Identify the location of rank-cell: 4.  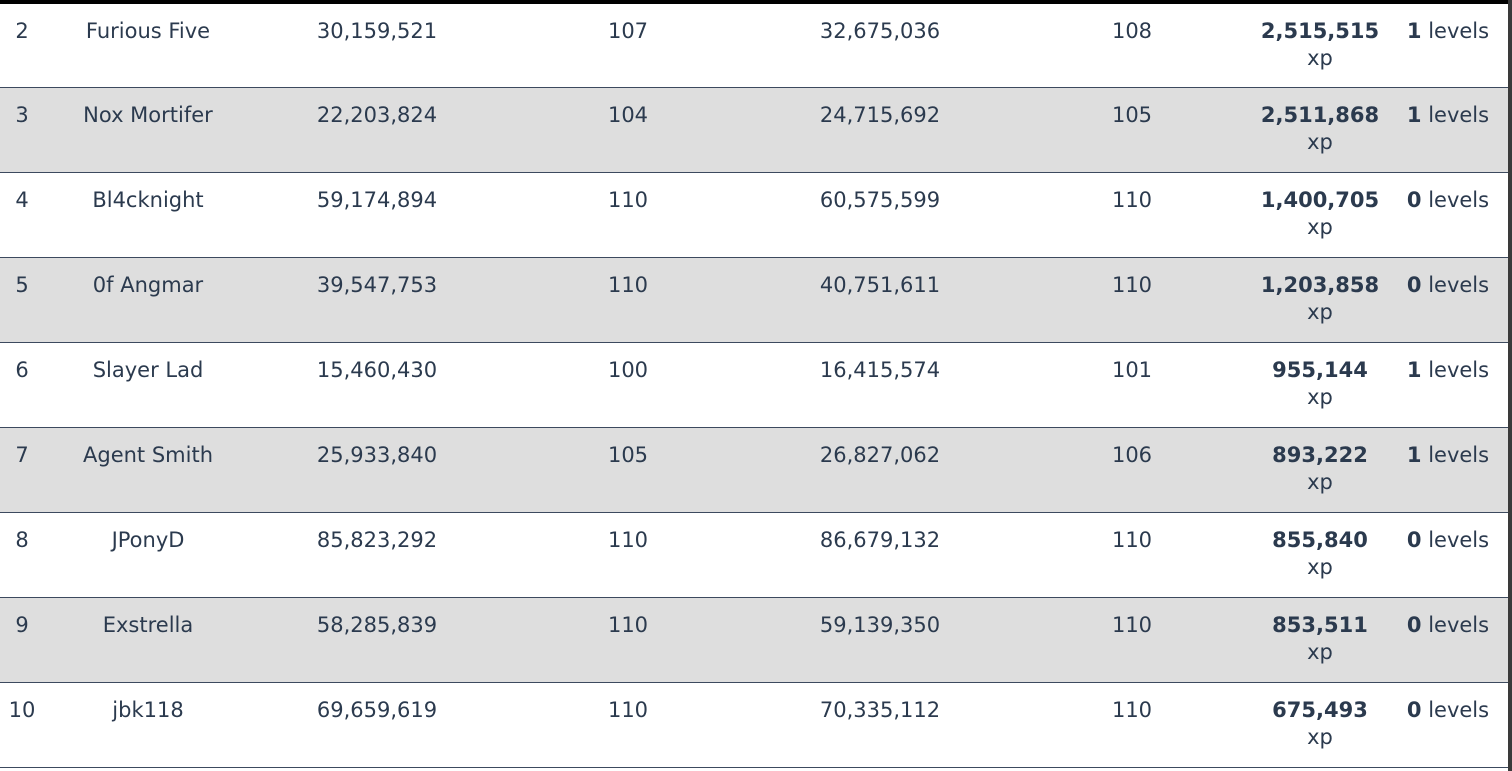
(22, 200).